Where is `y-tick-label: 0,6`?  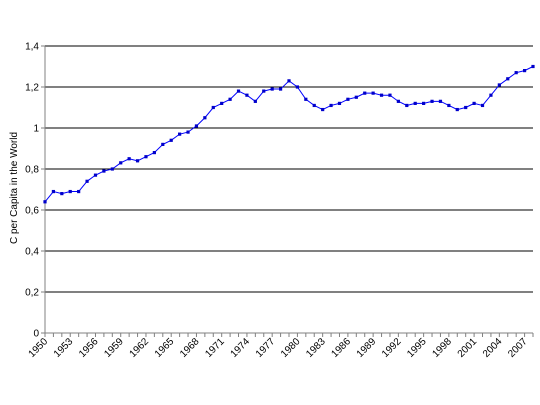 y-tick-label: 0,6 is located at coordinates (32, 211).